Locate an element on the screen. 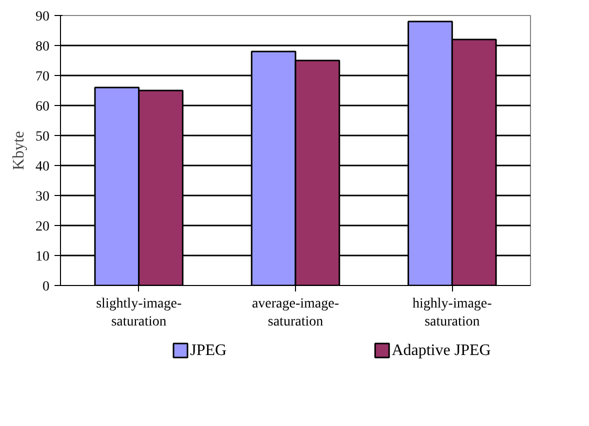 This screenshot has width=589, height=426. y-tick-label: 80 is located at coordinates (43, 47).